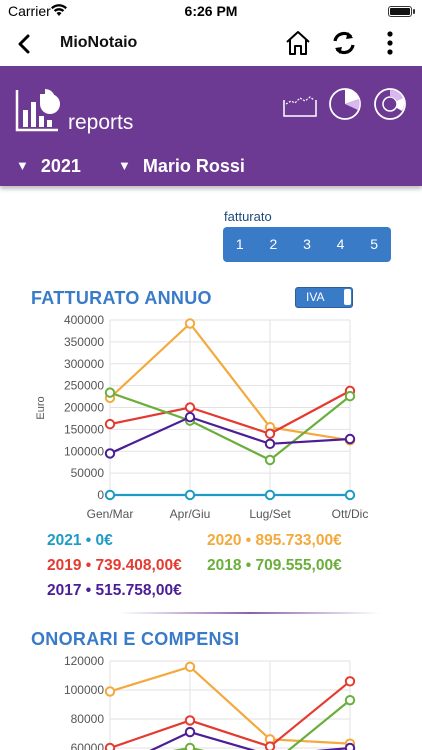 The height and width of the screenshot is (750, 422). I want to click on legend-item-2021: 2021 • 0€, so click(80, 540).